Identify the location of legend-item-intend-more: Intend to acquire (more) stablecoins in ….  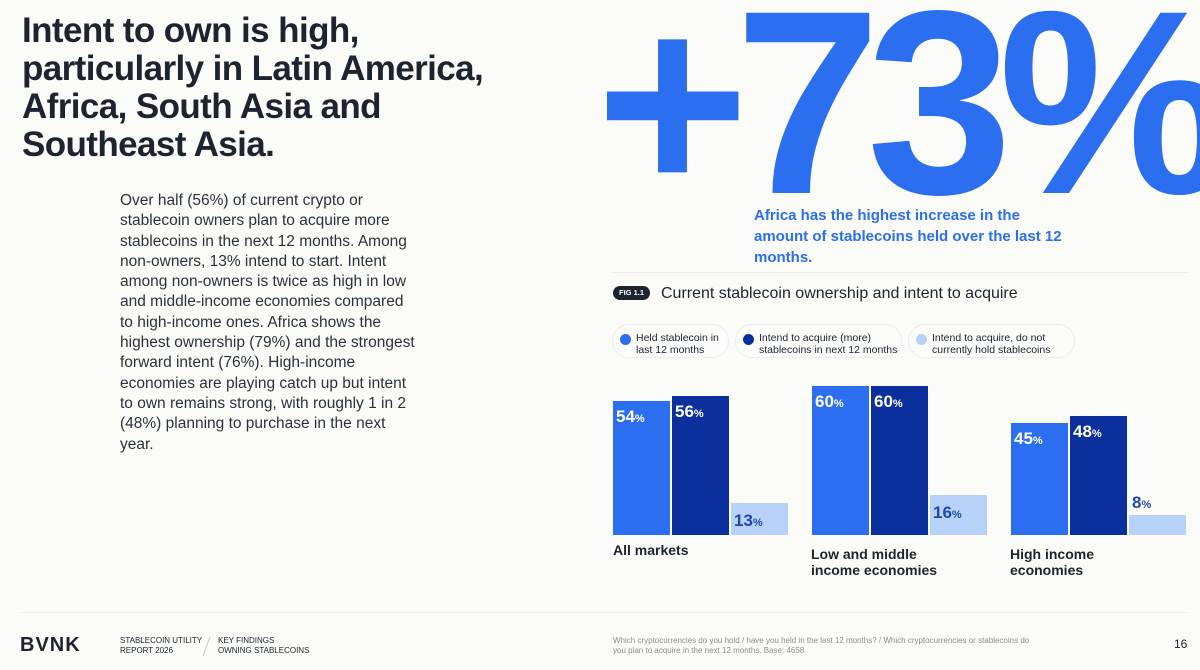
(818, 341).